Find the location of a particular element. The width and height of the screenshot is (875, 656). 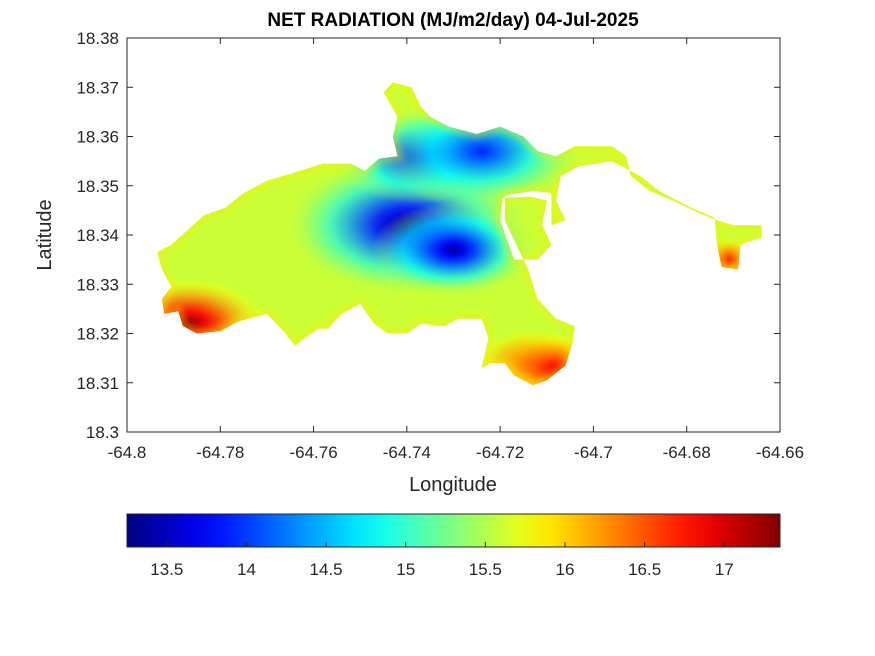

y-tick-label: 18.32 is located at coordinates (97, 334).